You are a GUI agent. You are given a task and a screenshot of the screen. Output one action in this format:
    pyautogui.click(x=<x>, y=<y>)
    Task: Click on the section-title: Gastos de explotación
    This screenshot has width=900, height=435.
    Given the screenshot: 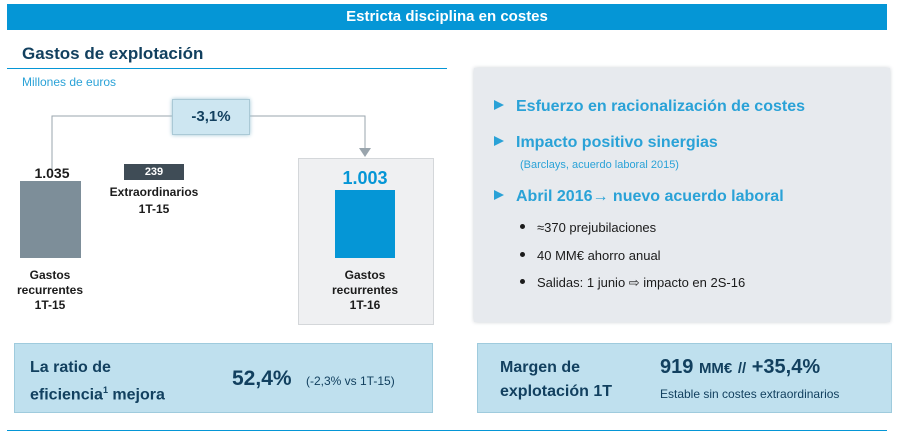 What is the action you would take?
    pyautogui.click(x=113, y=53)
    